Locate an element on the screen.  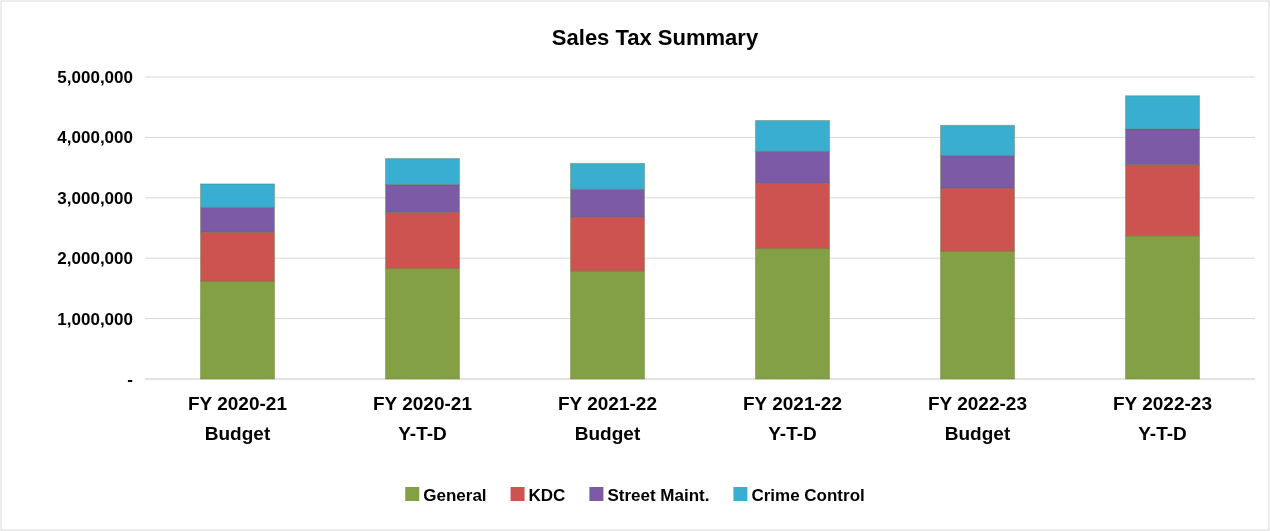
y-tick-label: 5,000,000 is located at coordinates (95, 77).